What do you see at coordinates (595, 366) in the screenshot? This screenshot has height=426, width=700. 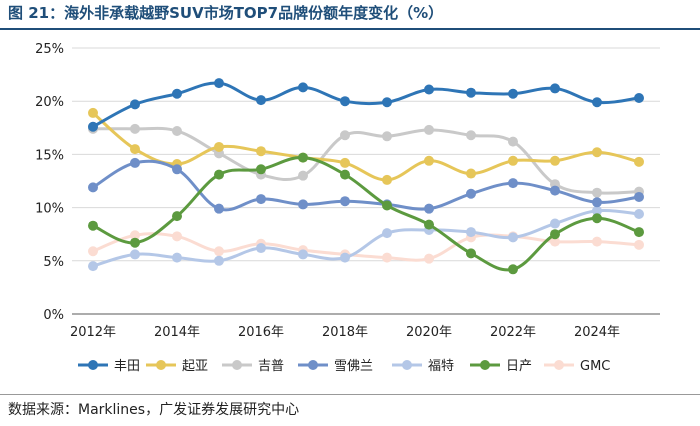 I see `legend-label: GMC` at bounding box center [595, 366].